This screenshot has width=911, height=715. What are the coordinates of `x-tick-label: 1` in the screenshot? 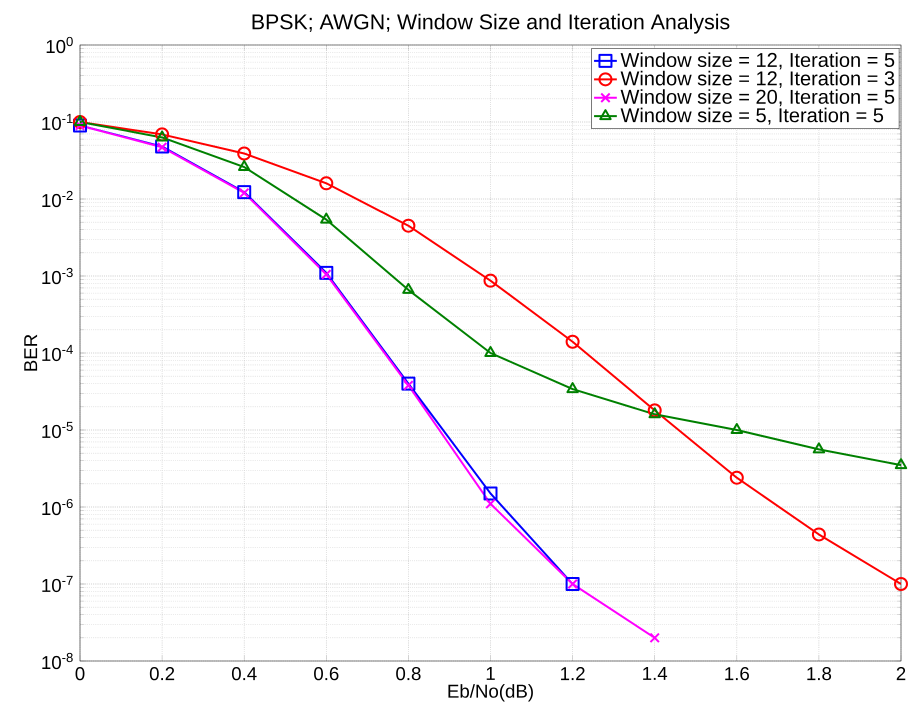 It's located at (490, 673).